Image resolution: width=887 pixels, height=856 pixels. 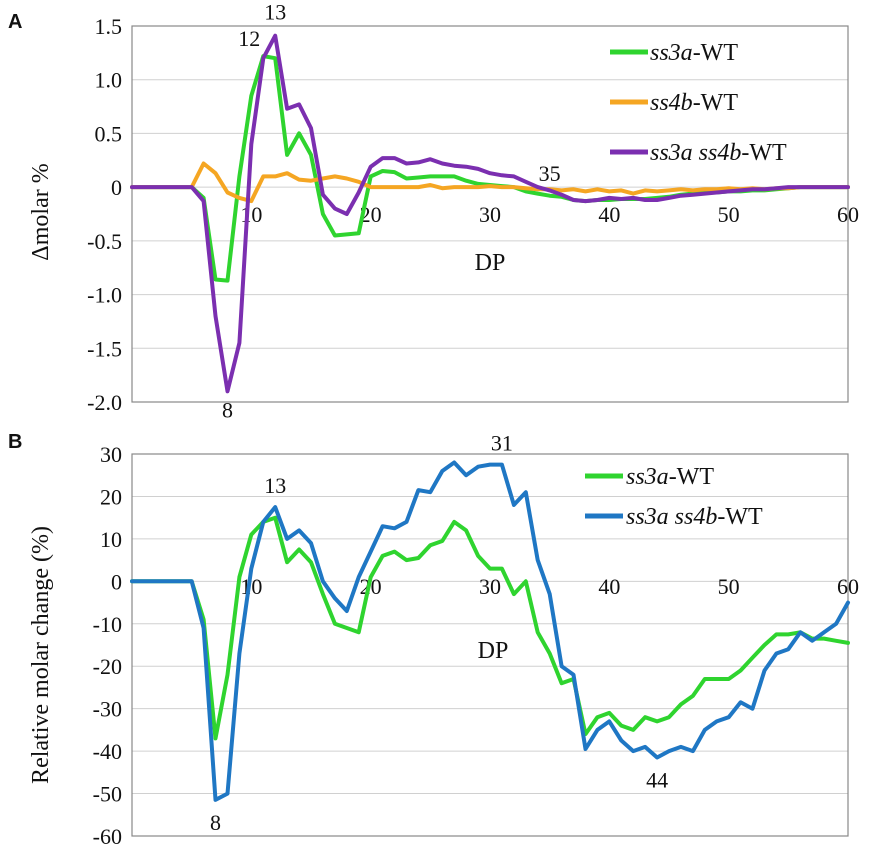 What do you see at coordinates (694, 103) in the screenshot?
I see `panel-a-legend-label: ss4b-WT` at bounding box center [694, 103].